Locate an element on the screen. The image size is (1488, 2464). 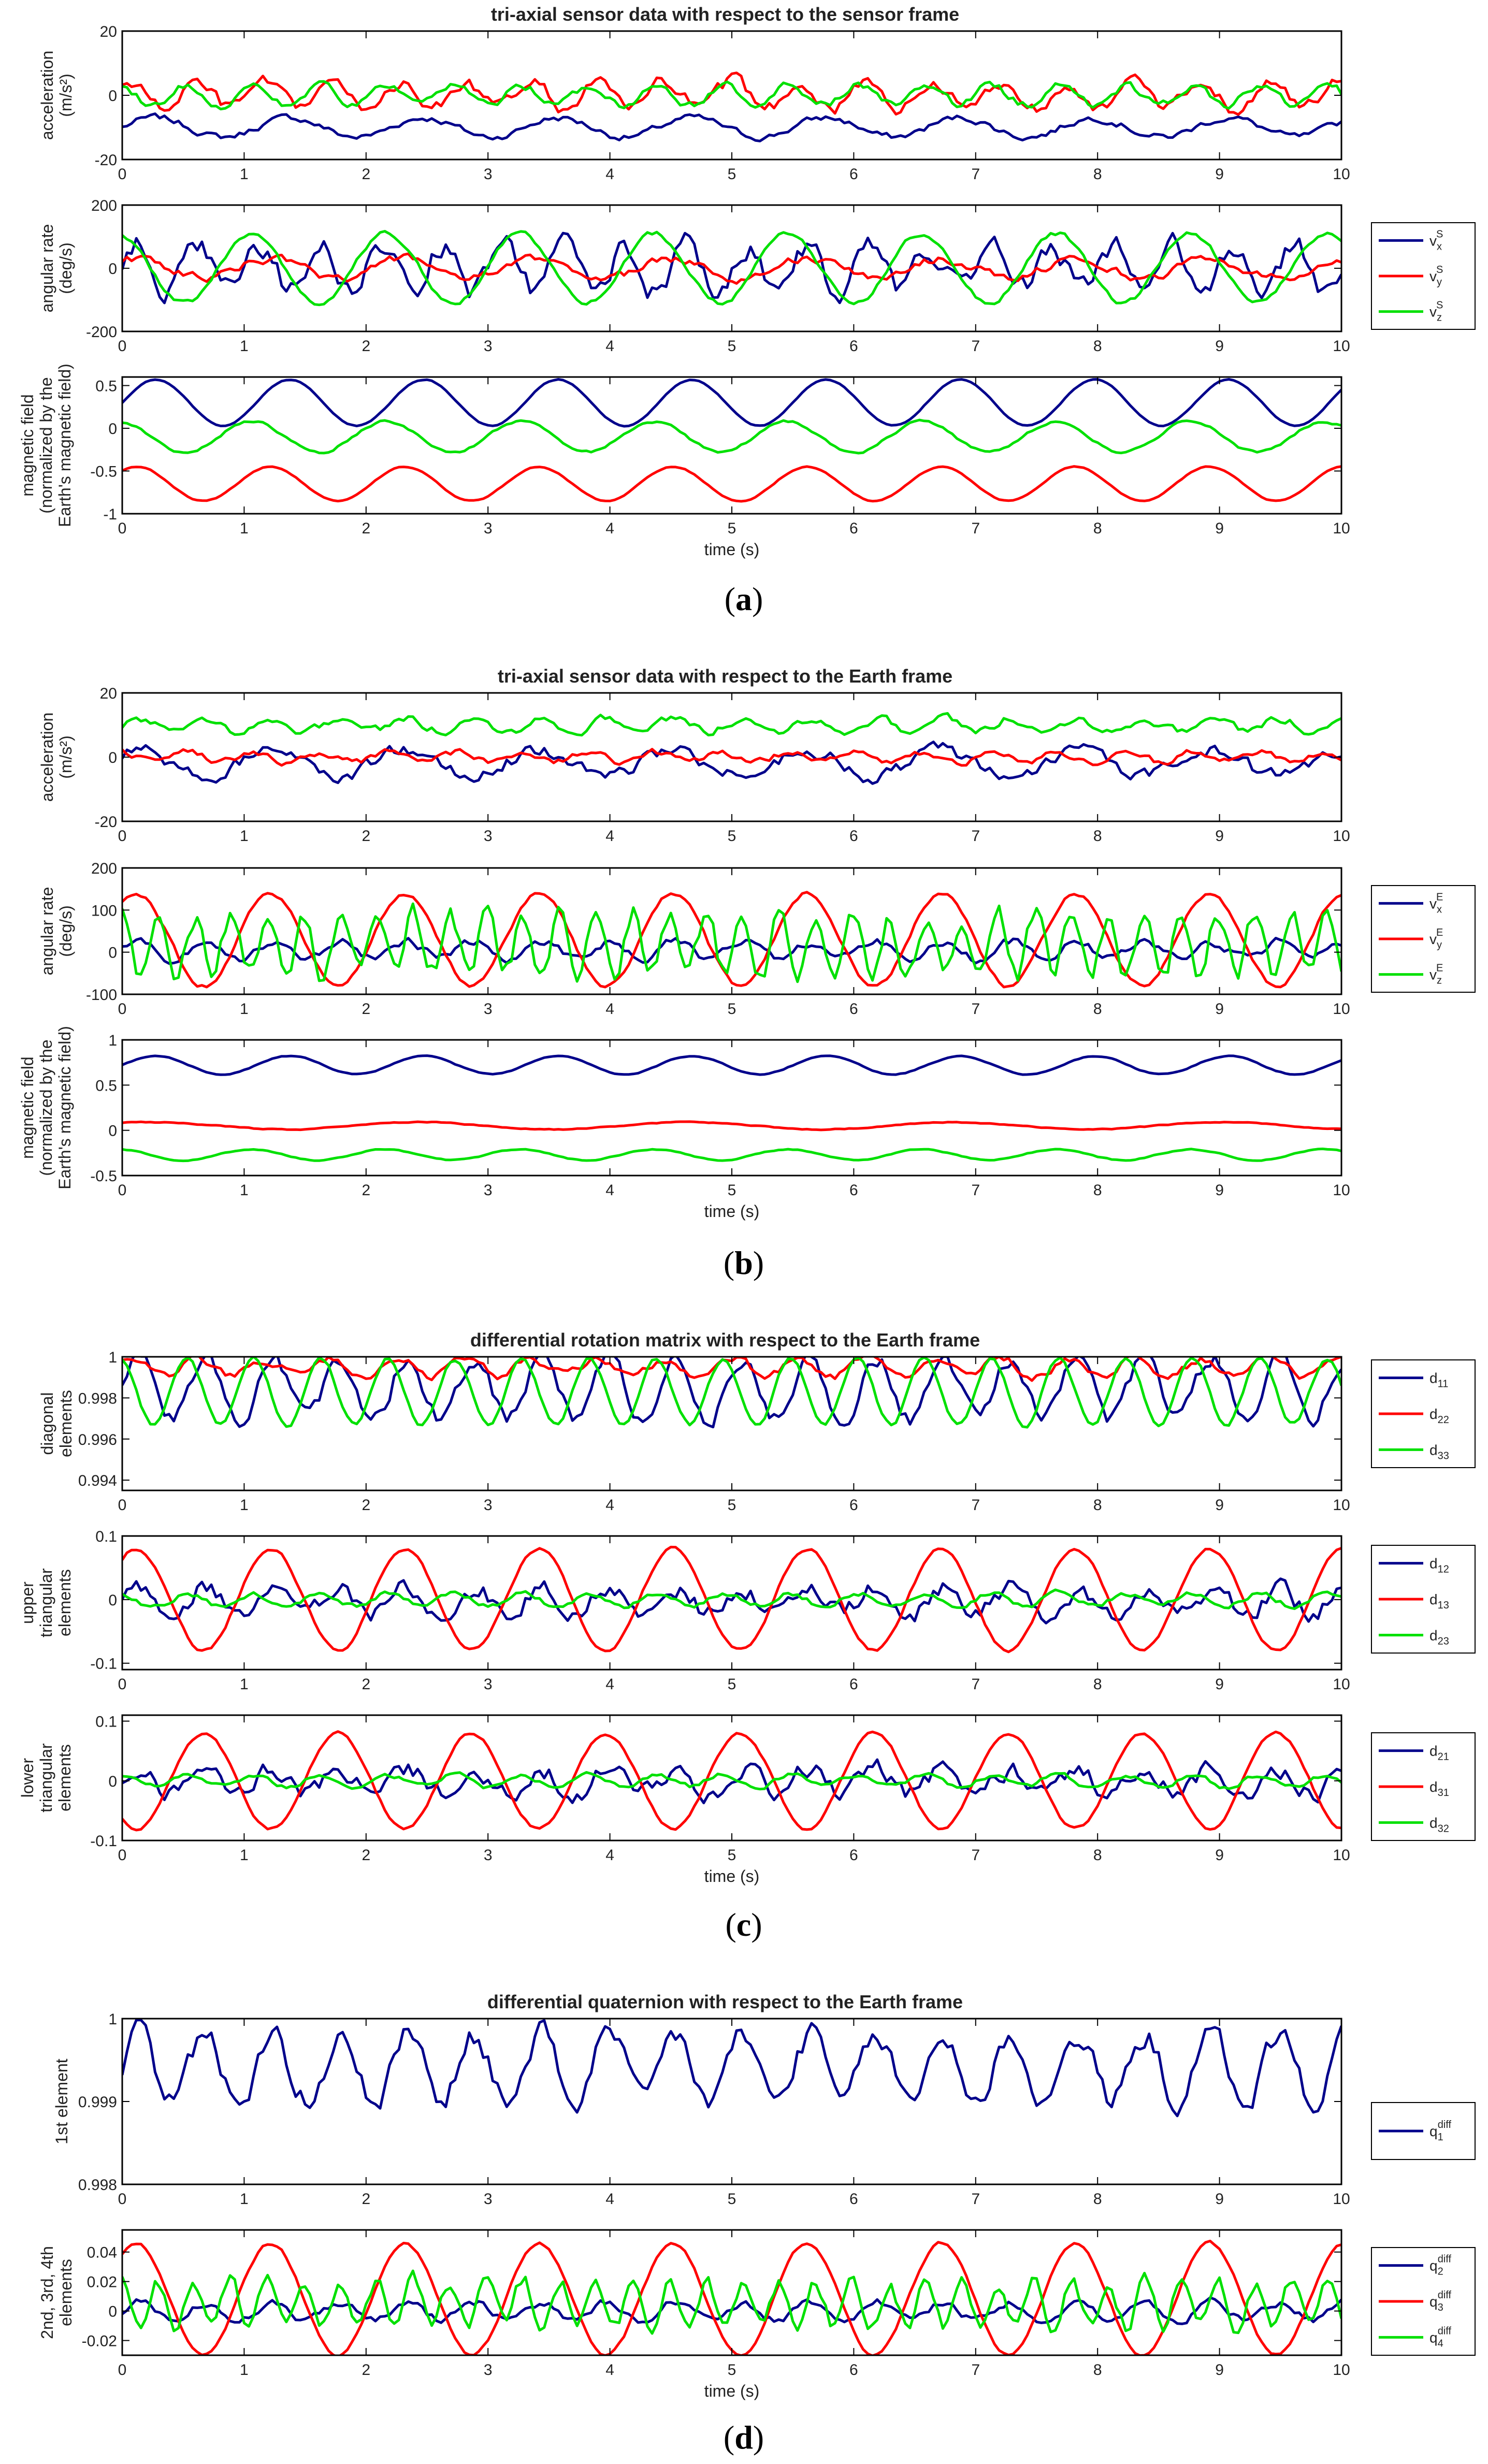
legend-entry: q4diff is located at coordinates (1440, 2337).